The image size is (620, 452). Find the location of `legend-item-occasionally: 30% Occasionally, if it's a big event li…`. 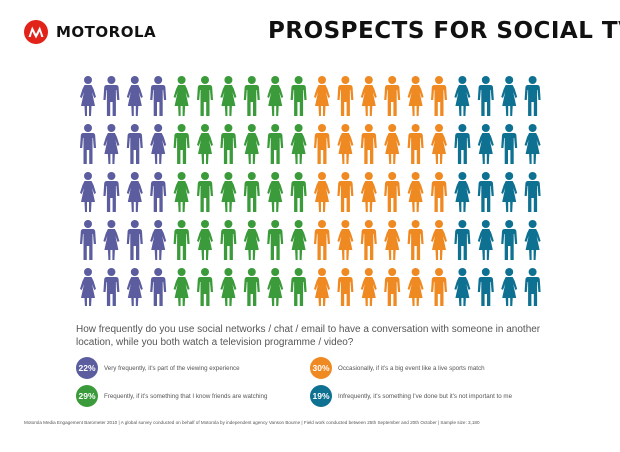

legend-item-occasionally: 30% Occasionally, if it's a big event li… is located at coordinates (397, 368).